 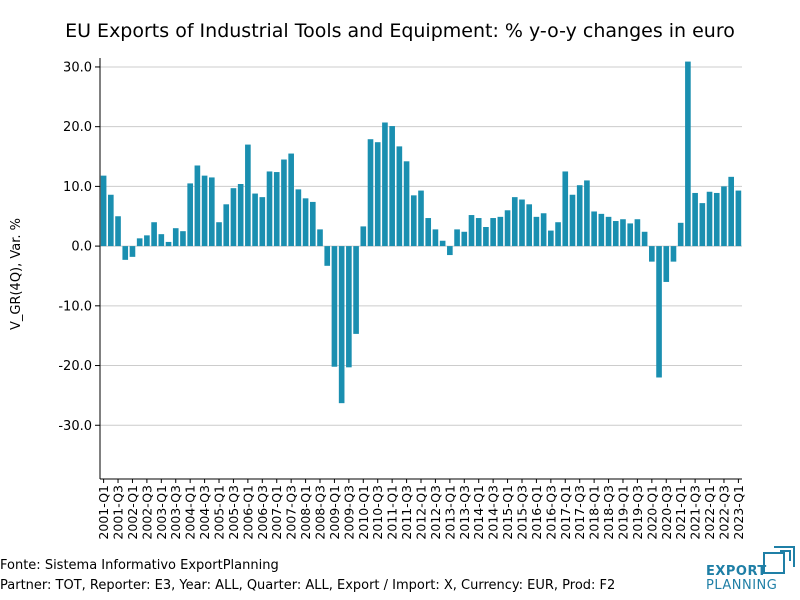 What do you see at coordinates (680, 512) in the screenshot?
I see `x-tick-label: 2021-Q1` at bounding box center [680, 512].